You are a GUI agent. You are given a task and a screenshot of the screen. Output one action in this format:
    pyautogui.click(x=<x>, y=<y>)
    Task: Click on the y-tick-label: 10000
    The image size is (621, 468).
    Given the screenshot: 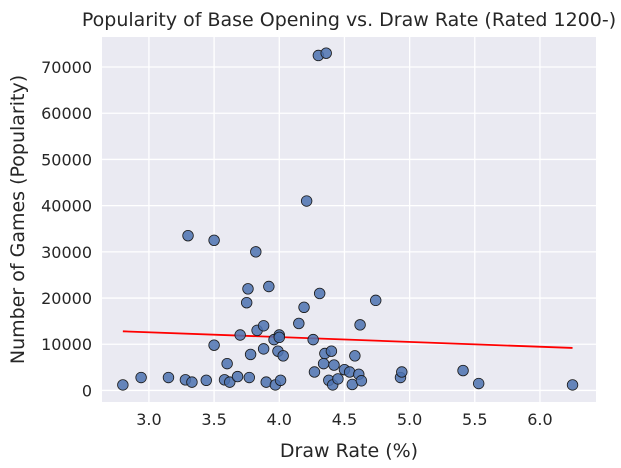 What is the action you would take?
    pyautogui.click(x=66, y=344)
    